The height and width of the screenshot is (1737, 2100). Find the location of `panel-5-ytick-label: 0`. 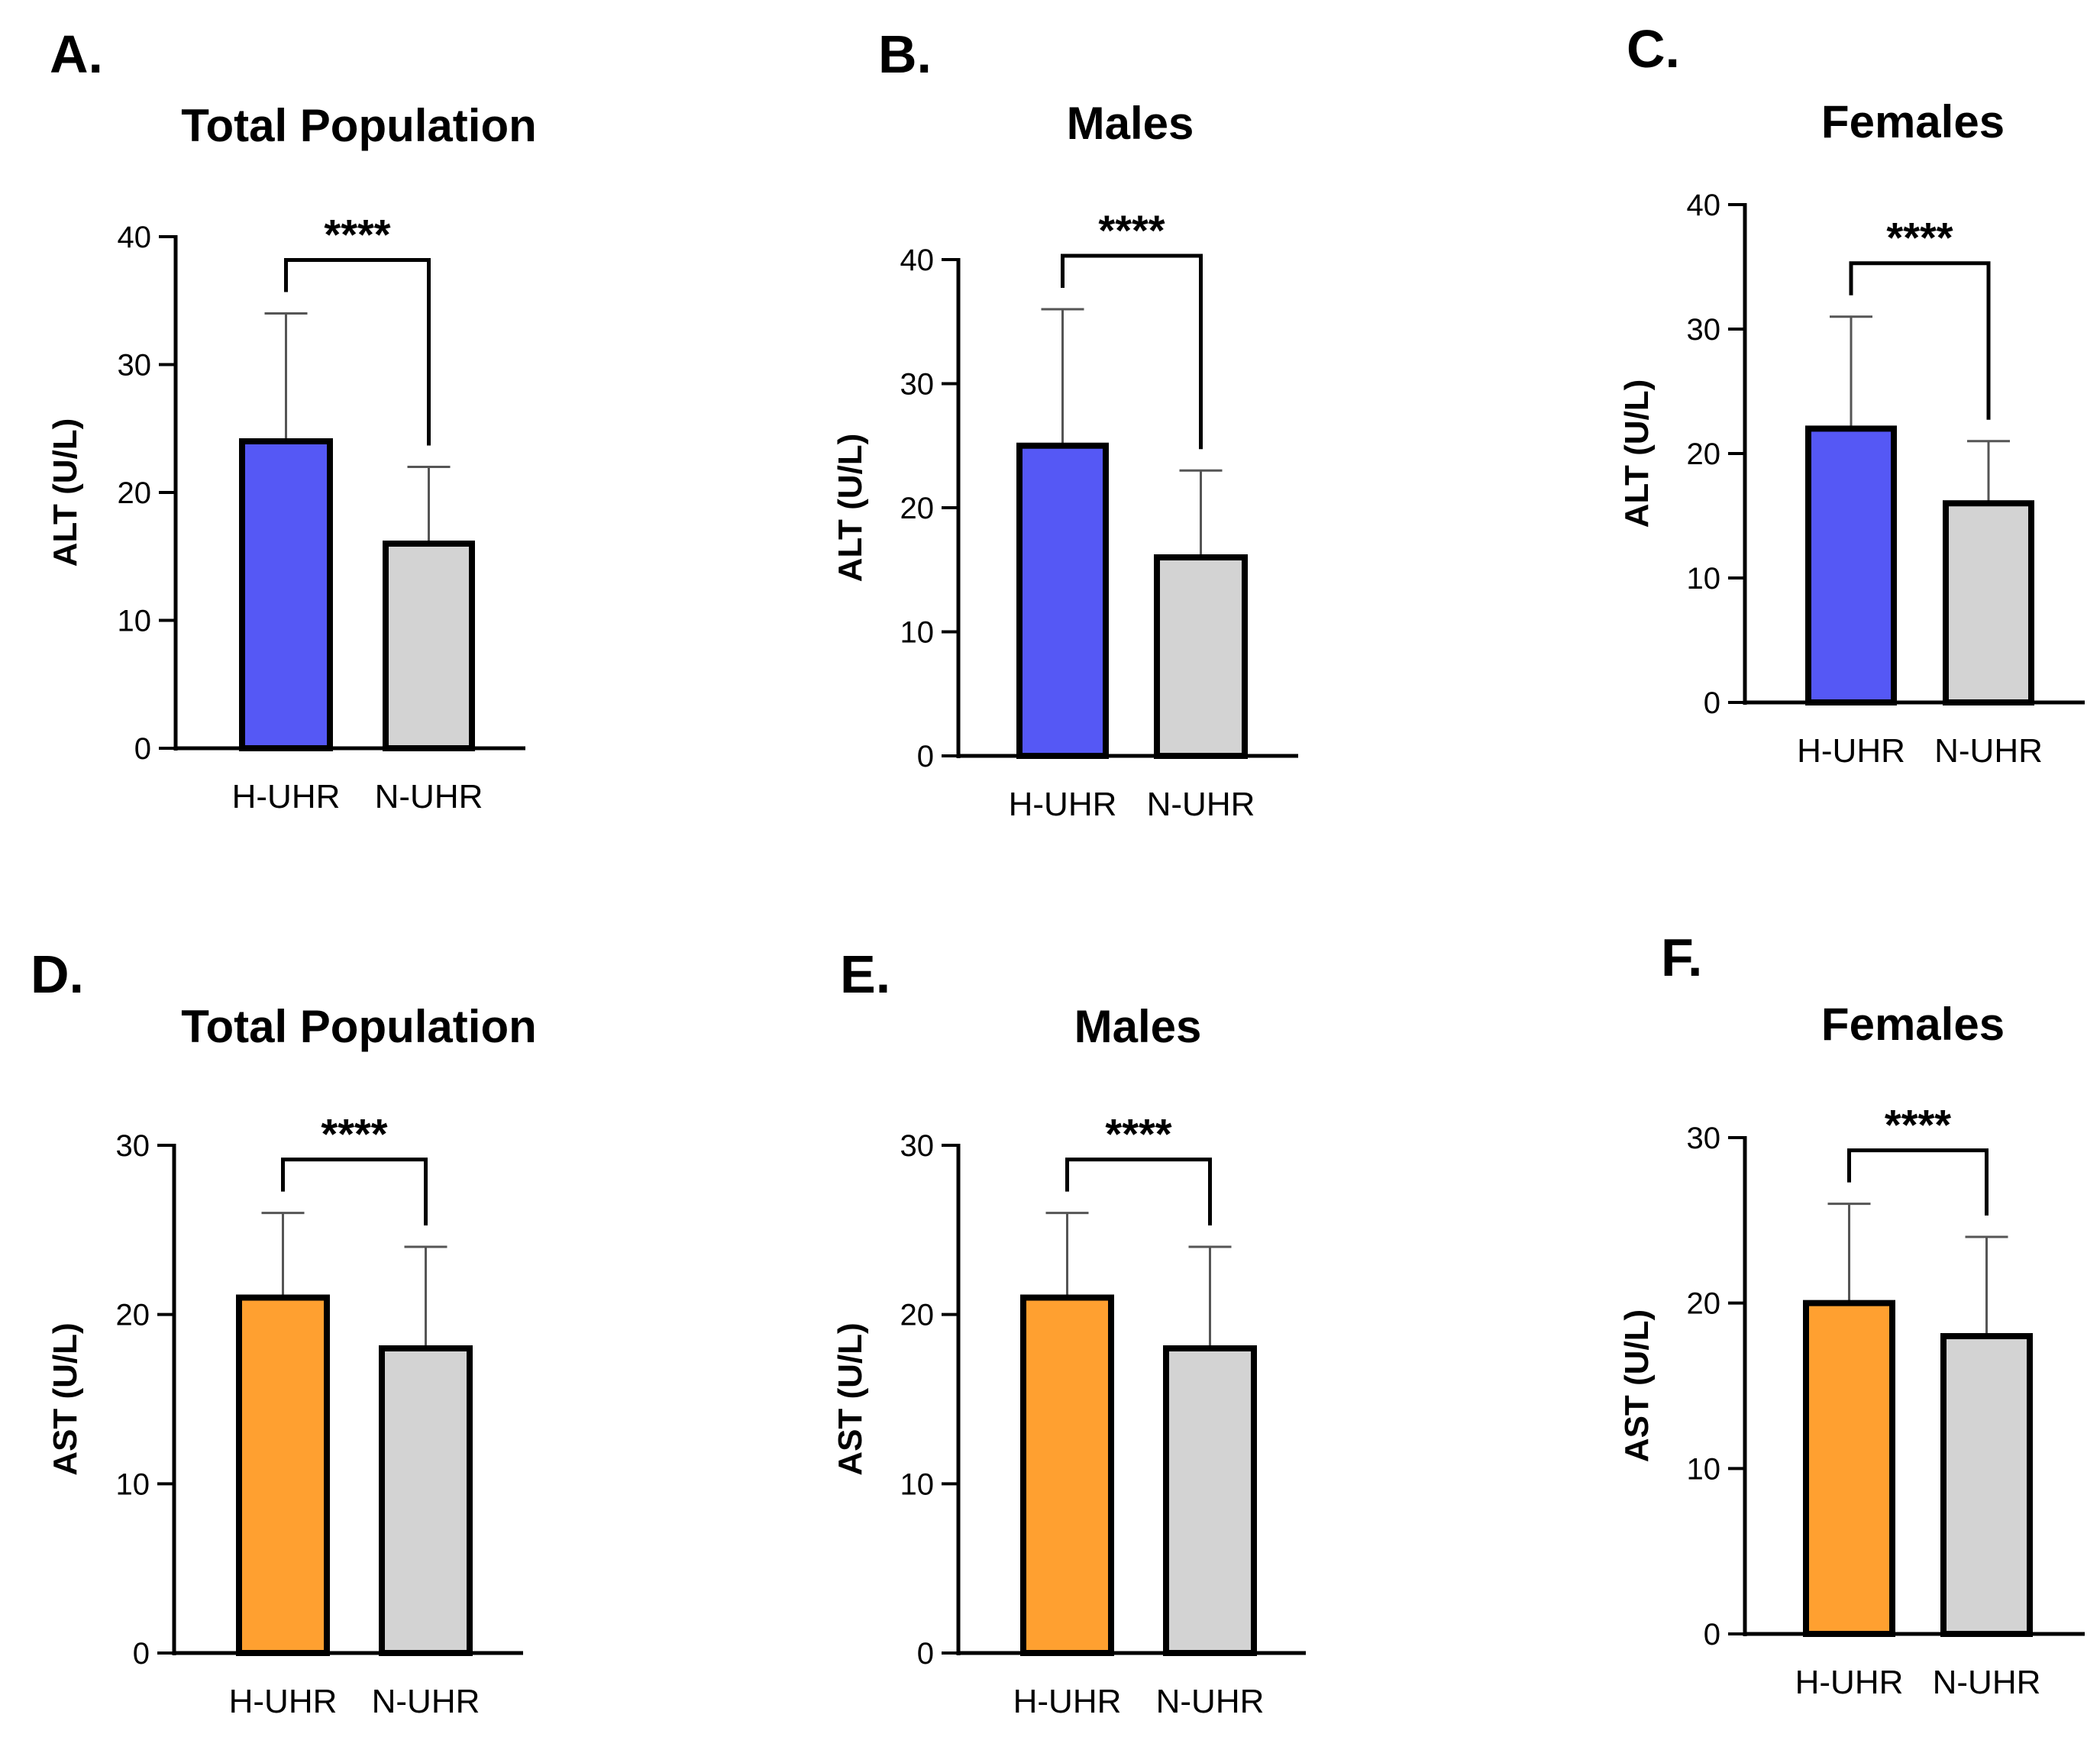

panel-5-ytick-label: 0 is located at coordinates (926, 1654).